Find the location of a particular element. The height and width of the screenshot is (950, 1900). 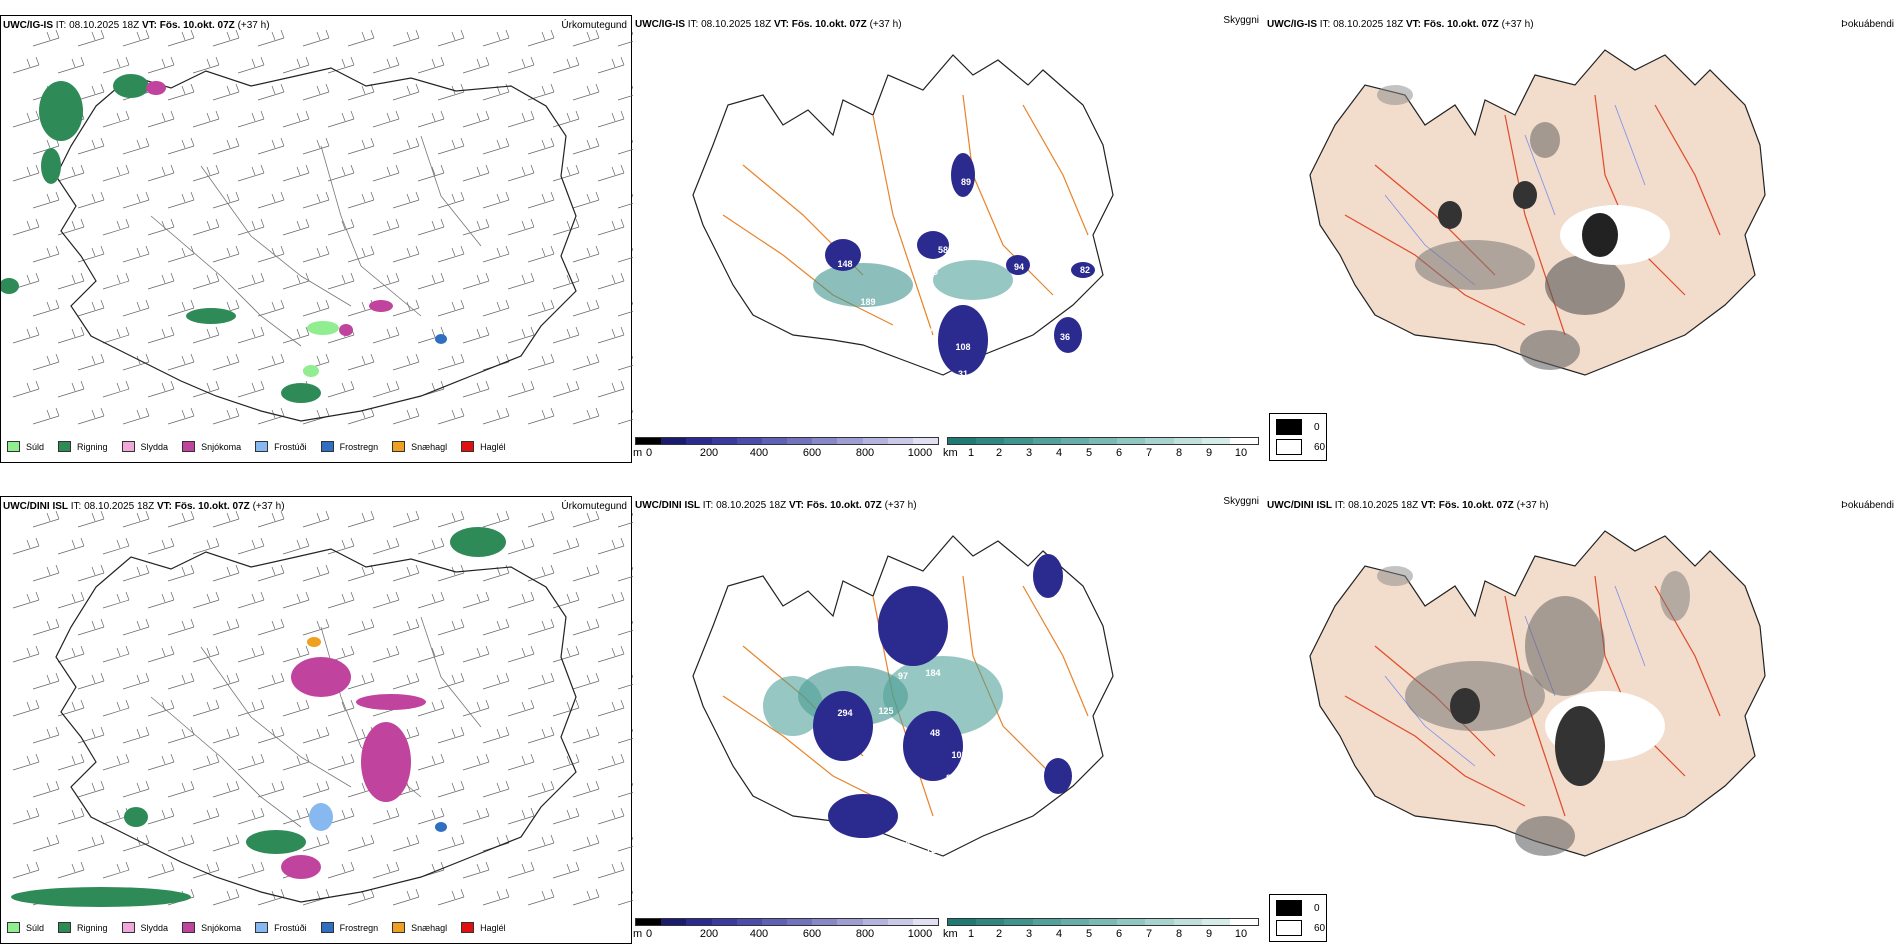

legend-swatch is located at coordinates (399, 446).